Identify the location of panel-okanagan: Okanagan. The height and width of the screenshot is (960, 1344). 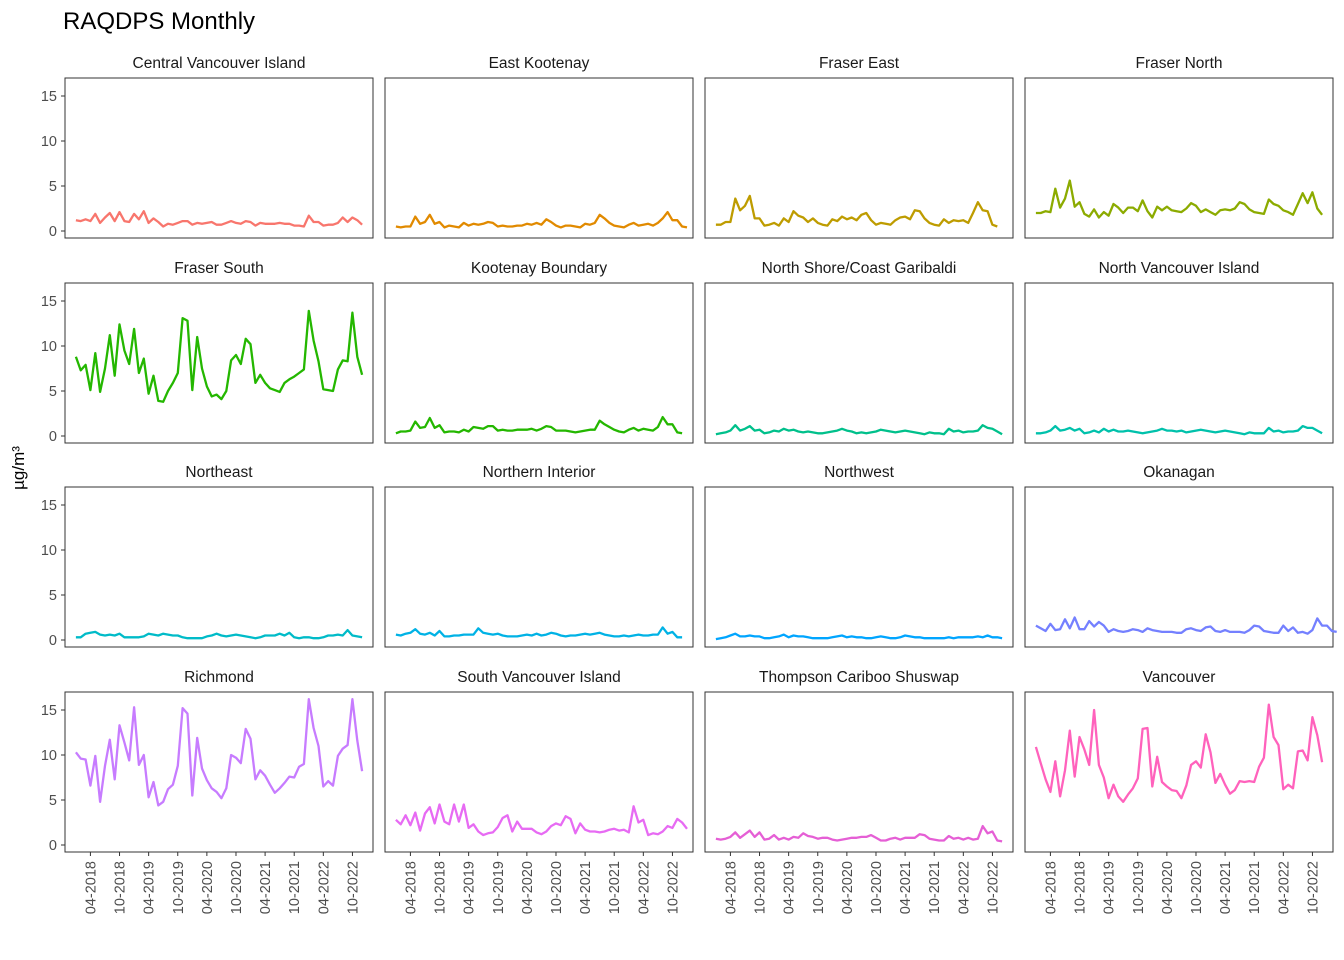
(1180, 556).